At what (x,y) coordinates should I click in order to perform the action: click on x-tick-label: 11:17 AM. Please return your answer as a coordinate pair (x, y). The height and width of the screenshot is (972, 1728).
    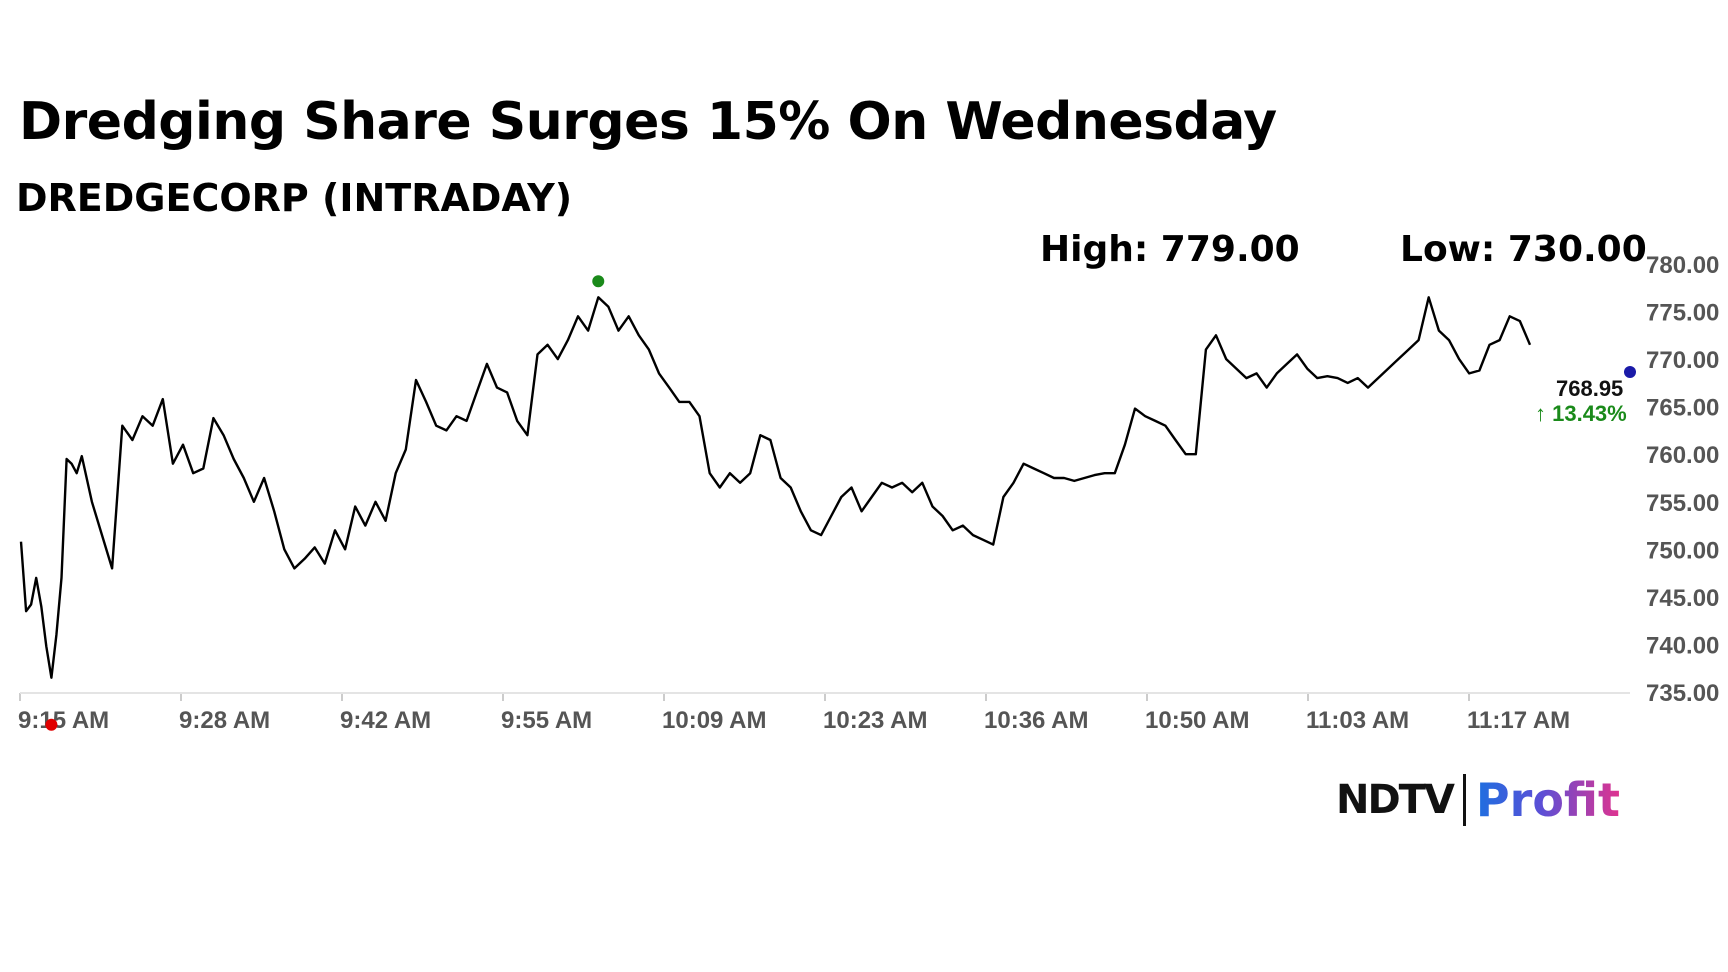
    Looking at the image, I should click on (1518, 720).